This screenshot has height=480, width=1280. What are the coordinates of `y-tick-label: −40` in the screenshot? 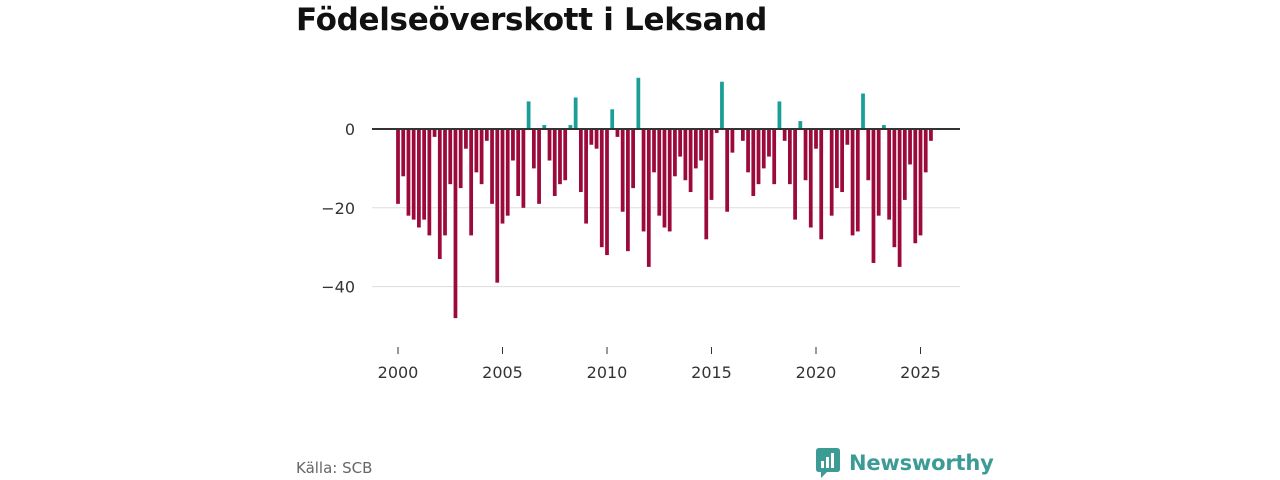 It's located at (338, 287).